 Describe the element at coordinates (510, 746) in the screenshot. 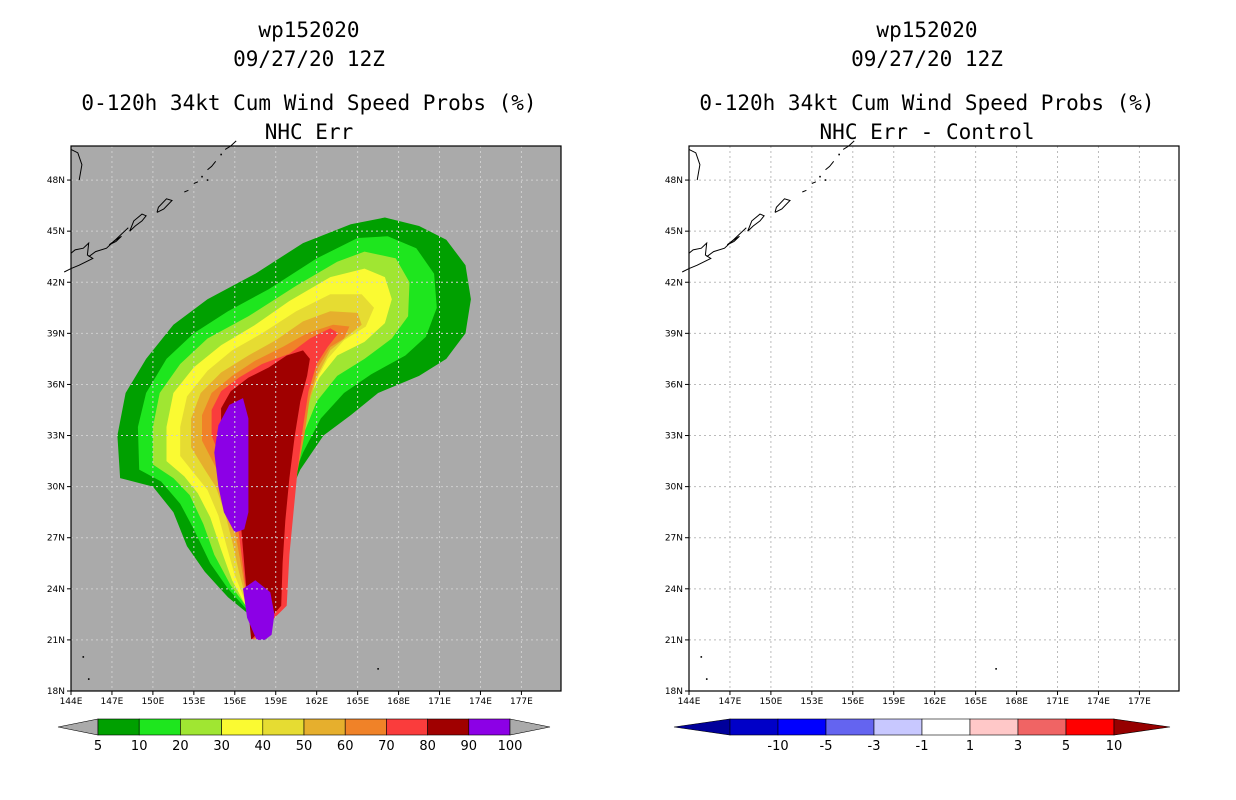

I see `colorbar-label: 100` at that location.